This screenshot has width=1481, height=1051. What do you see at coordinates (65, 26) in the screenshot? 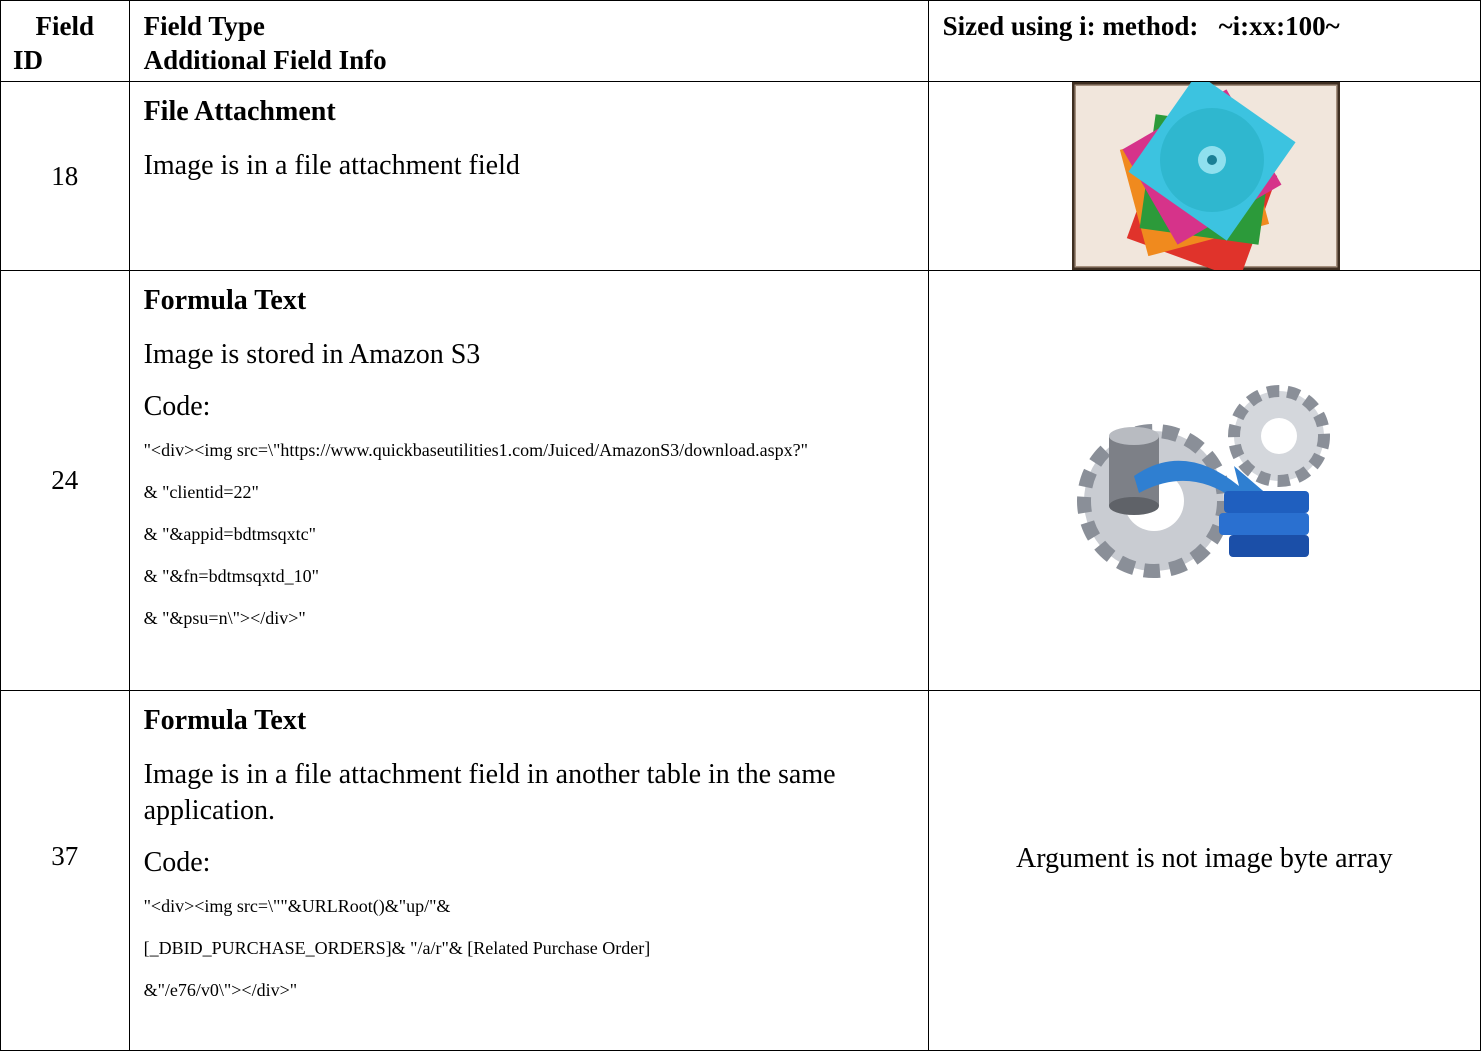
I see `header-text: Field` at bounding box center [65, 26].